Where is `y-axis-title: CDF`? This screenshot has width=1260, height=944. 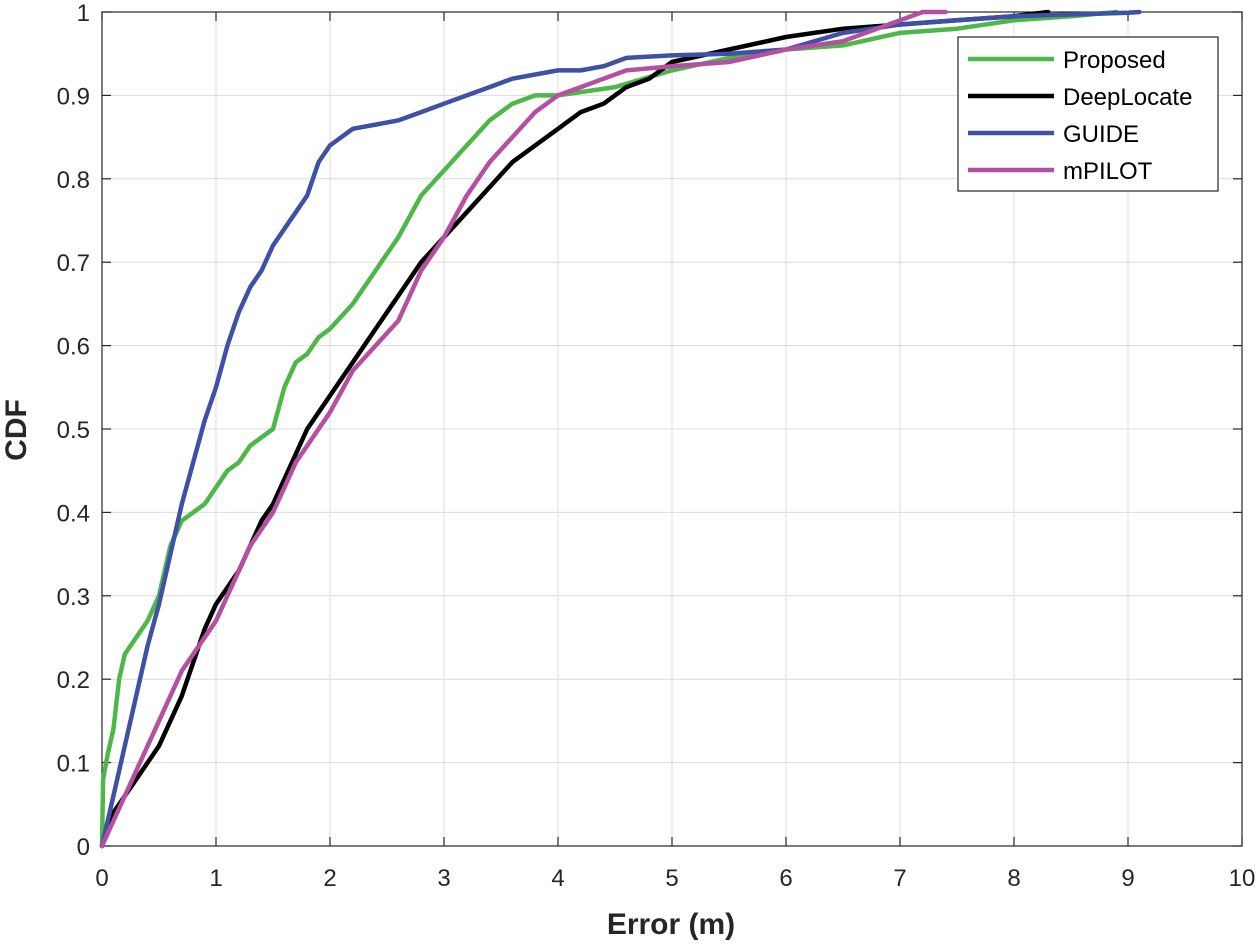
y-axis-title: CDF is located at coordinates (16, 430).